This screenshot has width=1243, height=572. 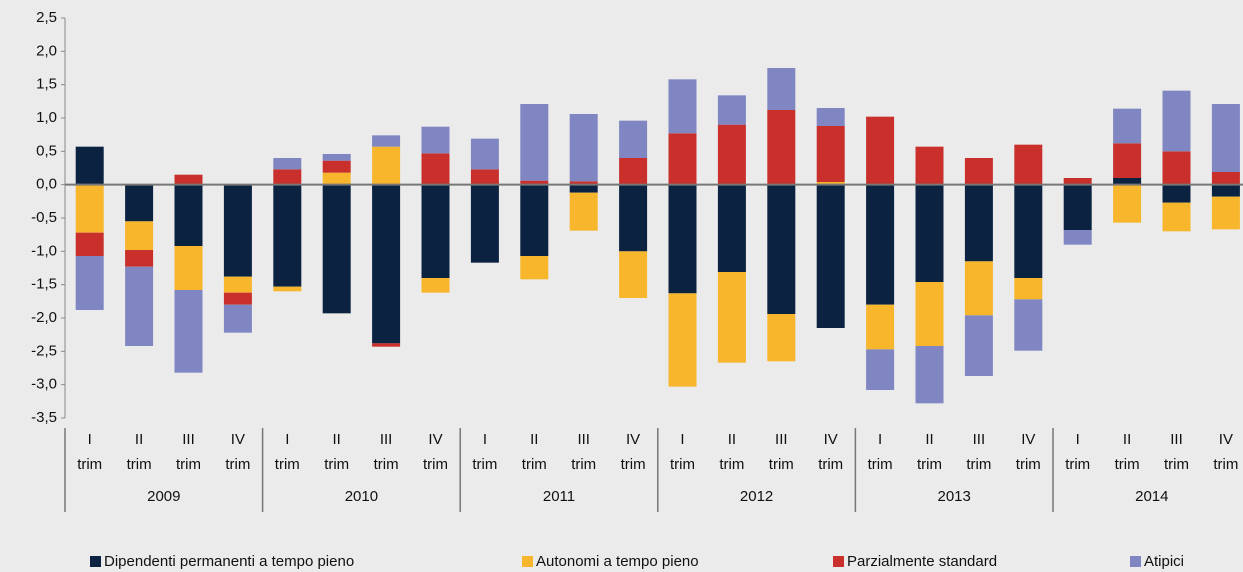 What do you see at coordinates (922, 561) in the screenshot?
I see `legend-label: Parzialmente standard` at bounding box center [922, 561].